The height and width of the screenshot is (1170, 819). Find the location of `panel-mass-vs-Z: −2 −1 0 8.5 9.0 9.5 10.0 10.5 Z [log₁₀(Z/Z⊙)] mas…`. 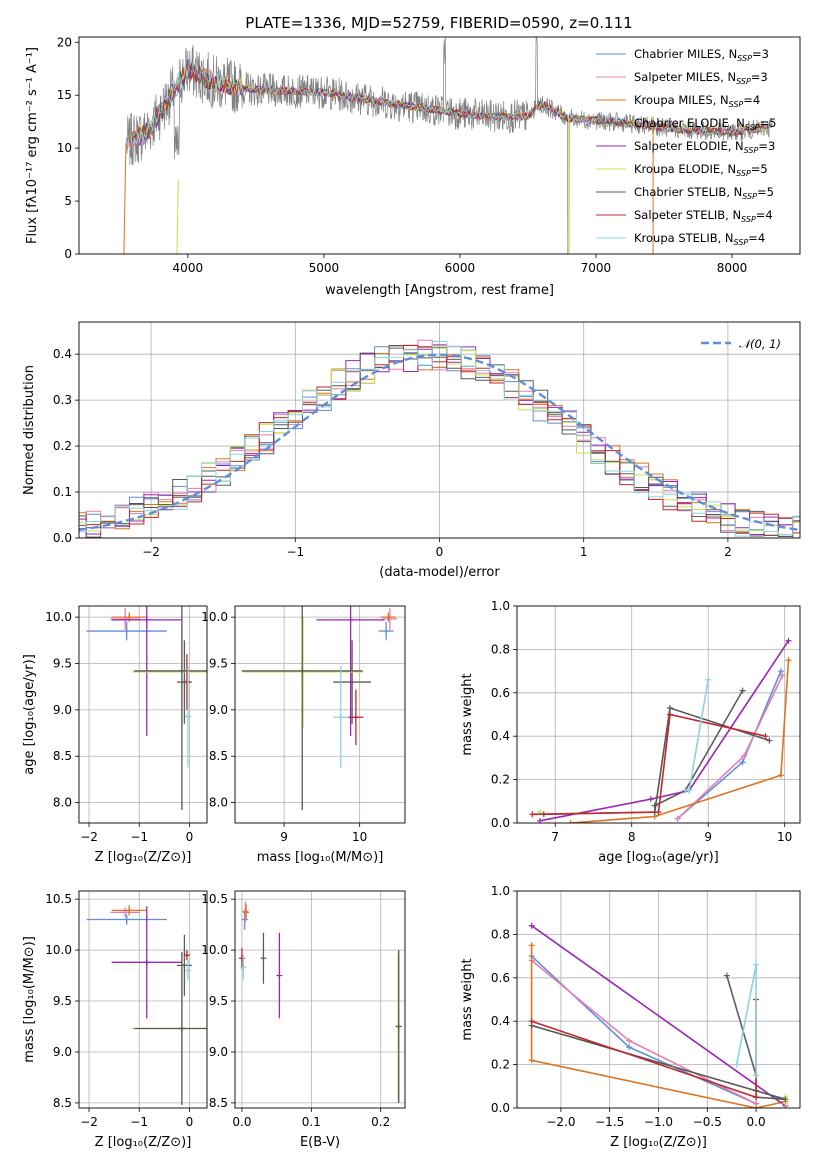

panel-mass-vs-Z: −2 −1 0 8.5 9.0 9.5 10.0 10.5 Z [log₁₀(Z/Z⊙)] mas… is located at coordinates (115, 1020).